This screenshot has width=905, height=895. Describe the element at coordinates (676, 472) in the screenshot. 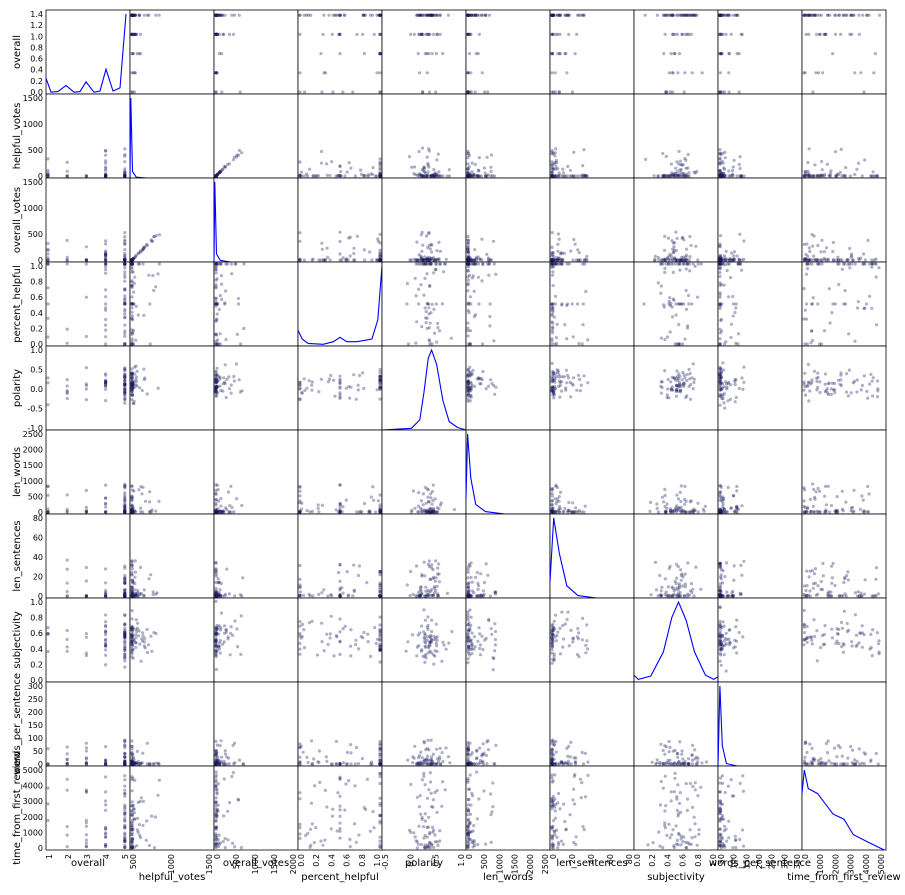

I see `cell-len_words-vs-subjectivity` at that location.